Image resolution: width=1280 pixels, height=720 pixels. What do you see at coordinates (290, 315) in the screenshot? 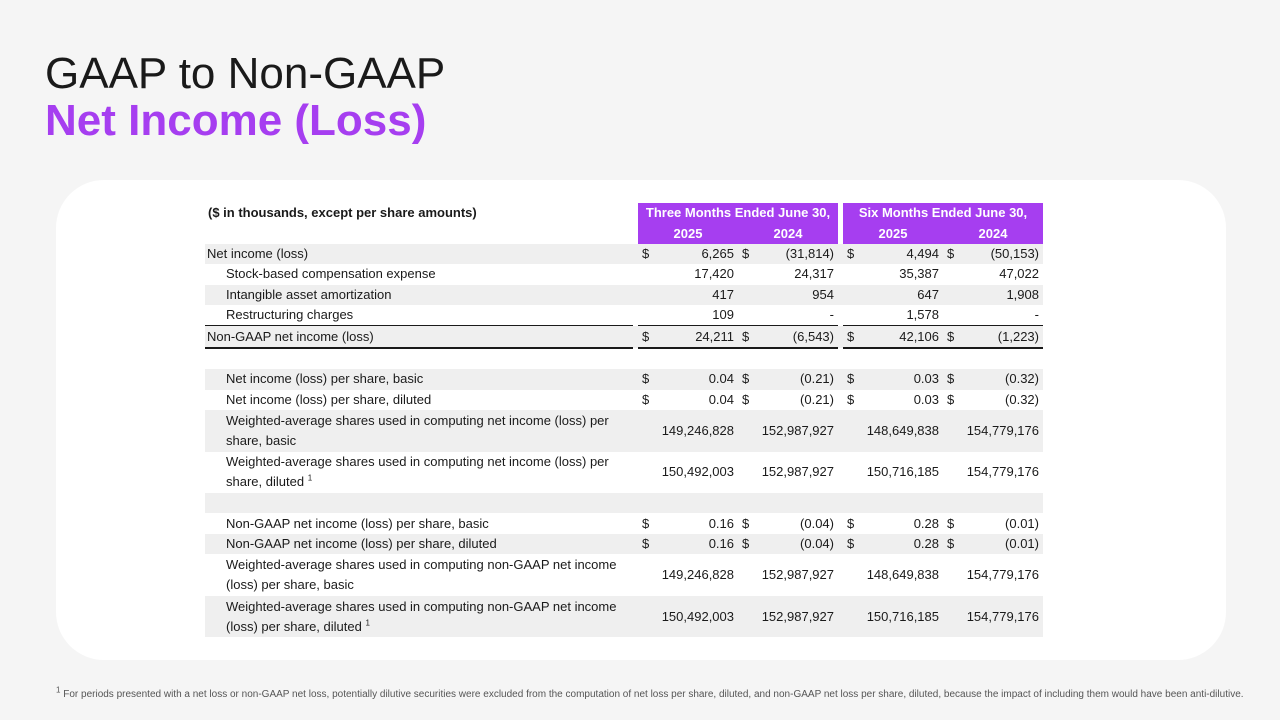
I see `row-label: Restructuring charges` at bounding box center [290, 315].